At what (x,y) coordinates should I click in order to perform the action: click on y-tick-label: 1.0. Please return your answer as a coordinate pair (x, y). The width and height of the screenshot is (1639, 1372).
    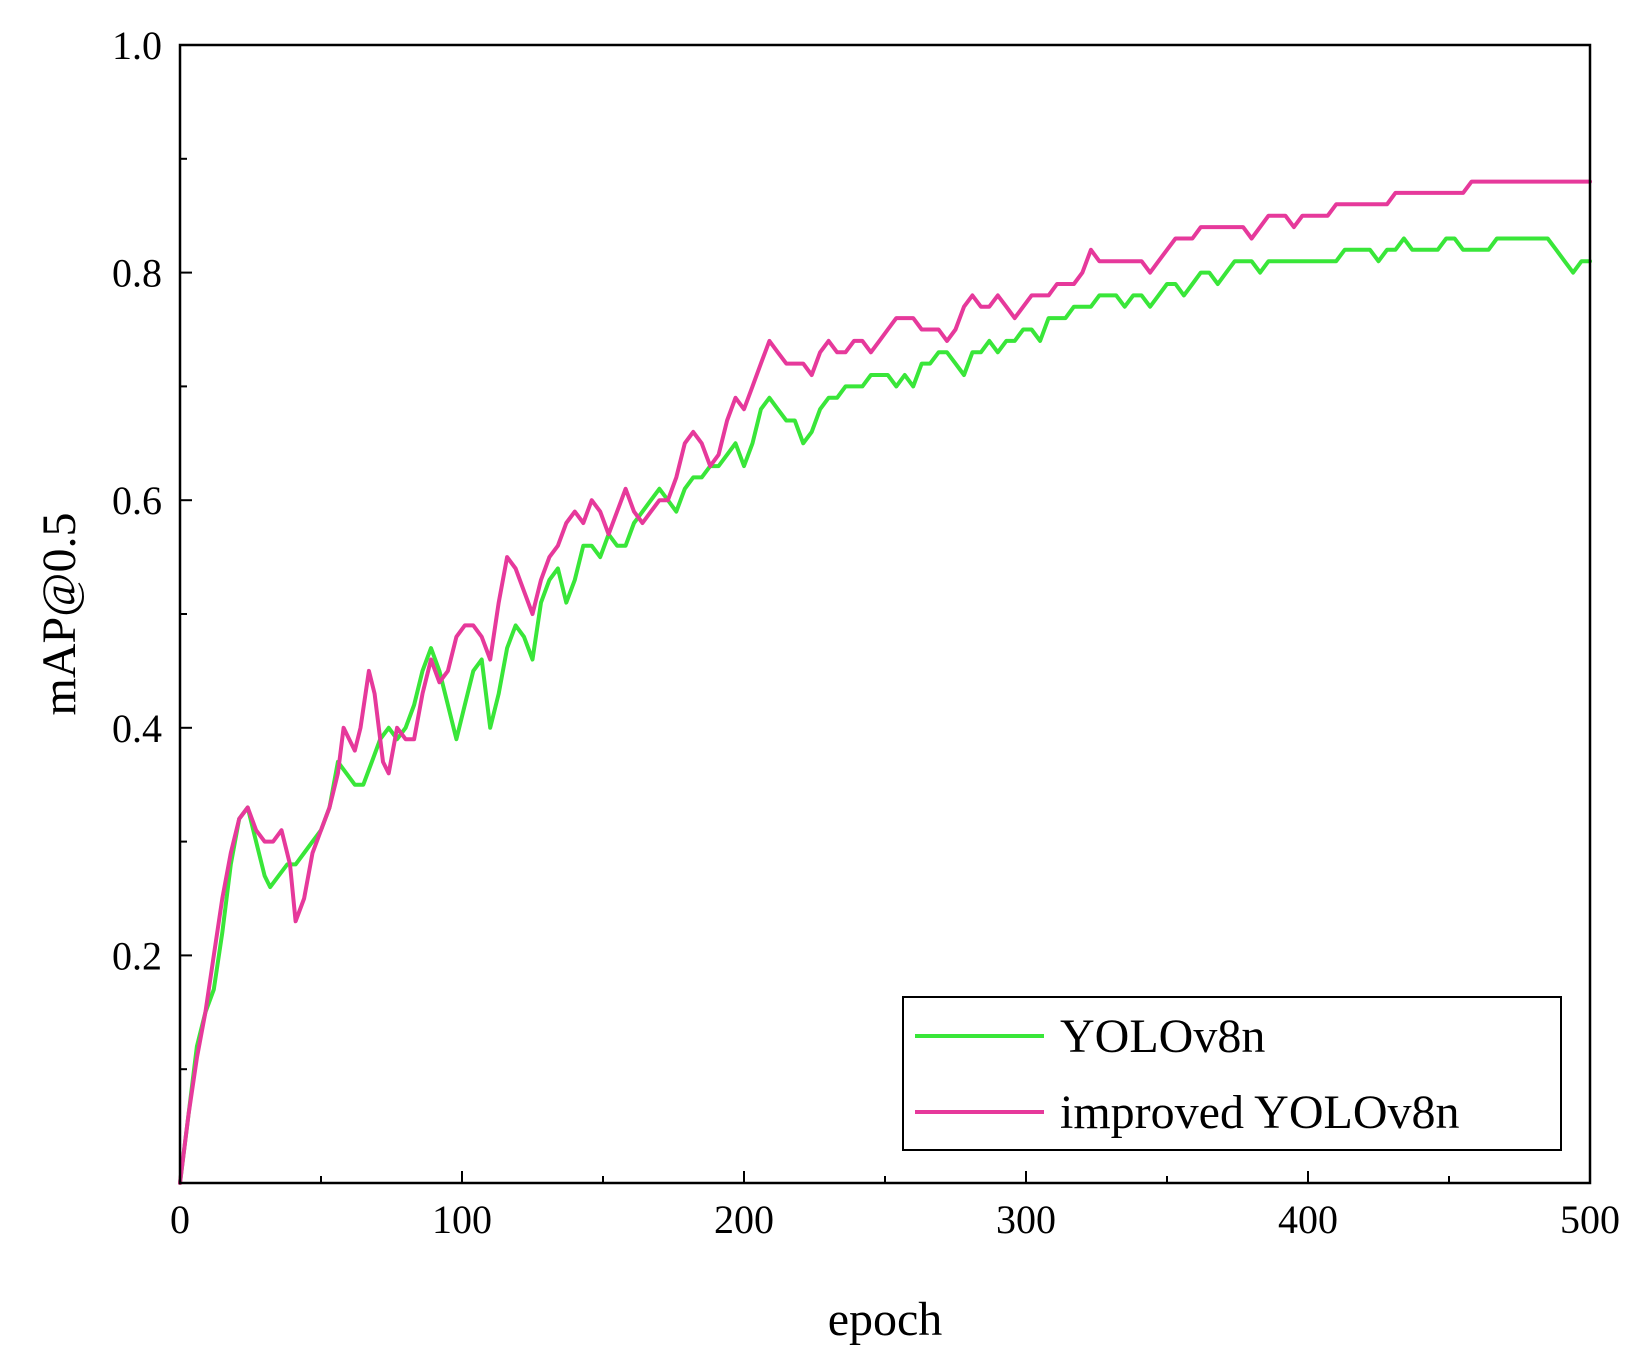
    Looking at the image, I should click on (137, 45).